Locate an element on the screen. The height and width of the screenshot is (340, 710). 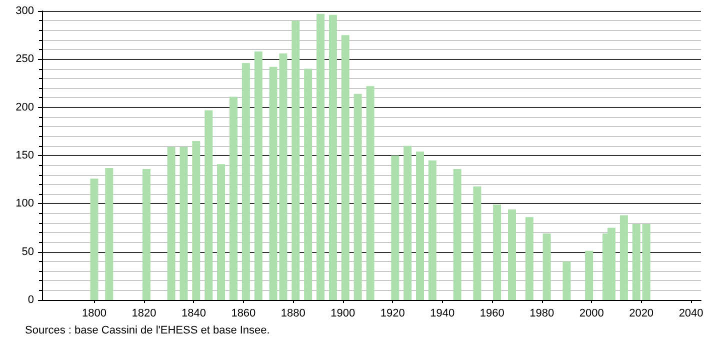
y-tick-label: 300 is located at coordinates (25, 11).